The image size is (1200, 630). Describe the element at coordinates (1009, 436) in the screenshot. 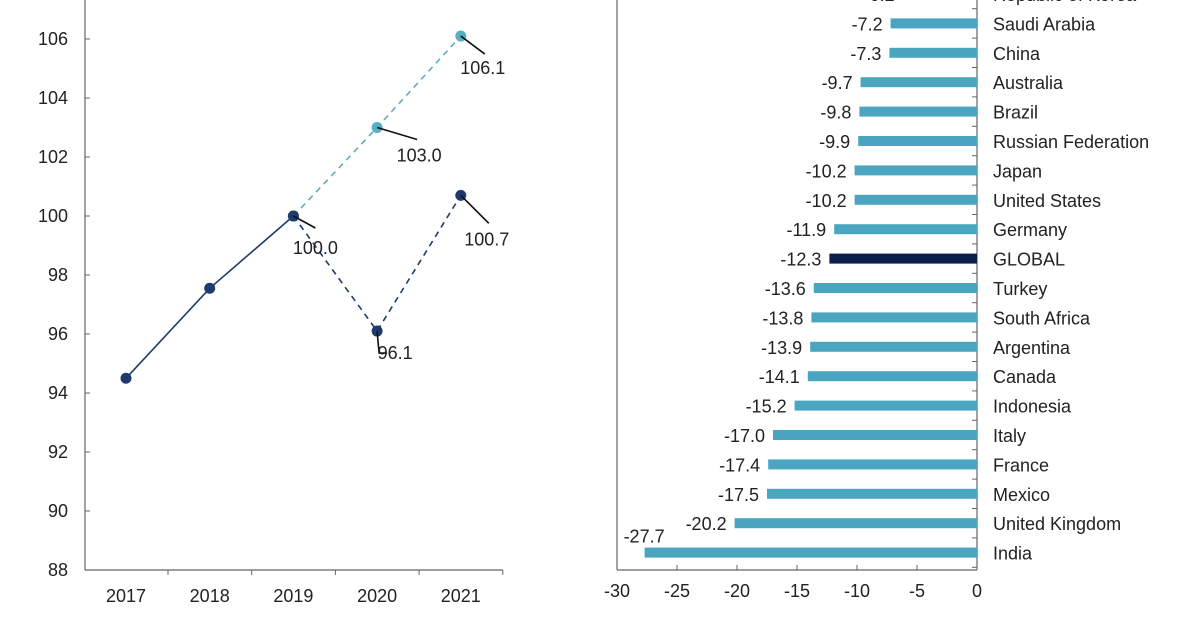

I see `category-label: Italy` at that location.